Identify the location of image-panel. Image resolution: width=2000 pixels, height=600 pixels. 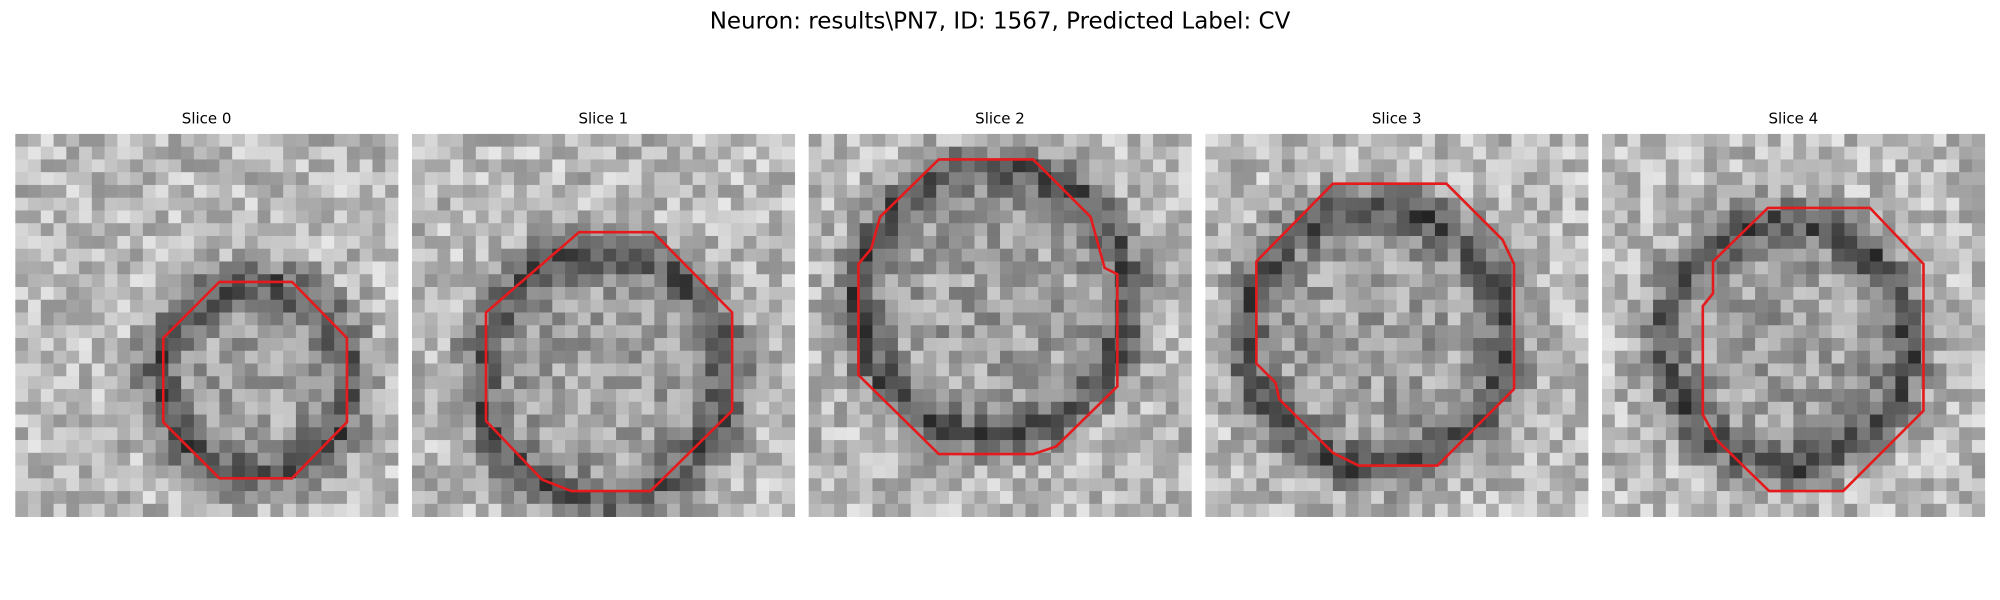
(1000, 325).